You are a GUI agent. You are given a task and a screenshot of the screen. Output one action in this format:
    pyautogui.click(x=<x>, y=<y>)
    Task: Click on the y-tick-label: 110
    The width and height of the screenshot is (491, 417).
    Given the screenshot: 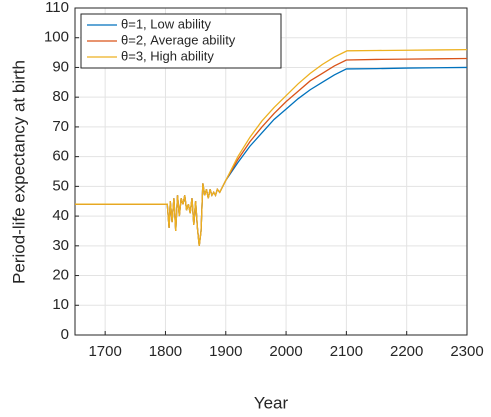 What is the action you would take?
    pyautogui.click(x=57, y=8)
    